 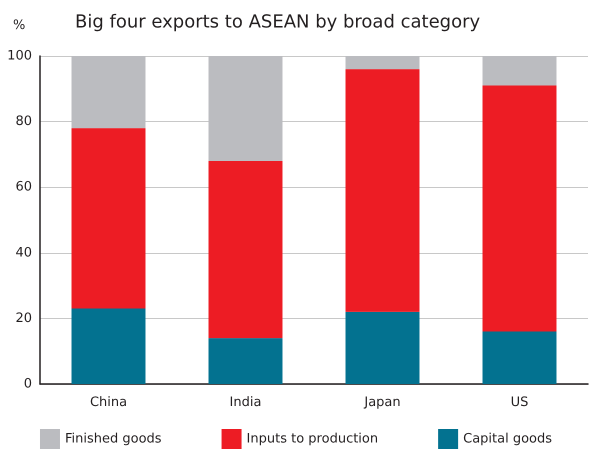 What do you see at coordinates (28, 384) in the screenshot?
I see `y-tick-label: 0` at bounding box center [28, 384].